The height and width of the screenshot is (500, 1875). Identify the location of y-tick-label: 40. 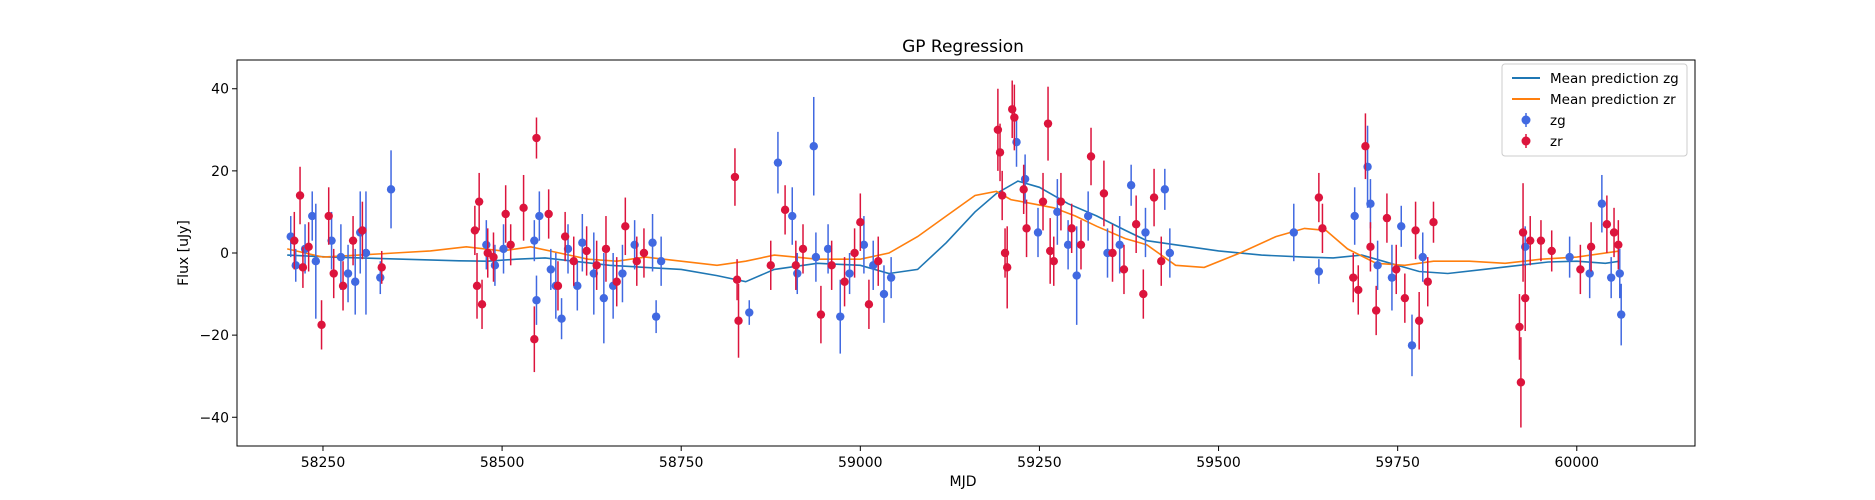
(220, 90).